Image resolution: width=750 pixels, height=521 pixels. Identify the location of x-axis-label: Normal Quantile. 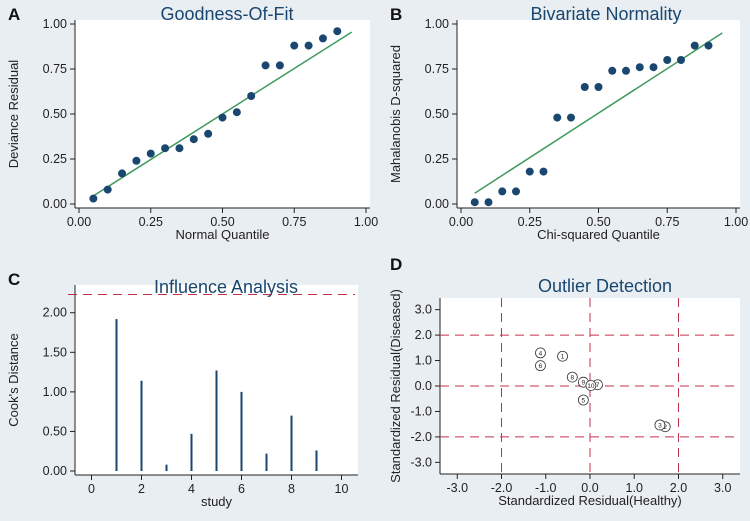
(223, 234).